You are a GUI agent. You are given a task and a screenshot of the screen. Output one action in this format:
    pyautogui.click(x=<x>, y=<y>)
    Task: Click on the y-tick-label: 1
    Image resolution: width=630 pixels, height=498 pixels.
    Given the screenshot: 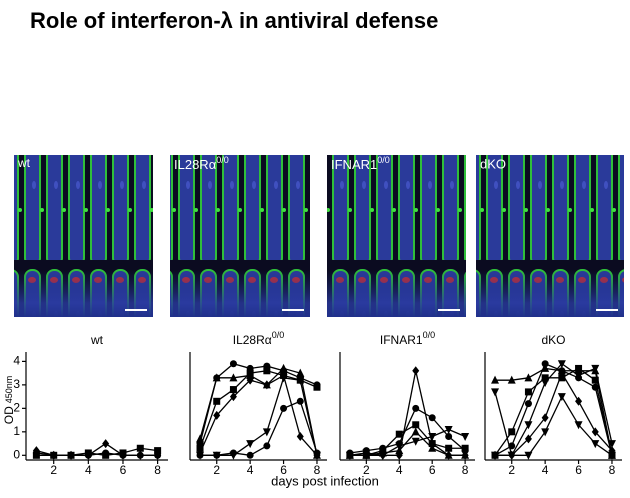 What is the action you would take?
    pyautogui.click(x=16, y=431)
    